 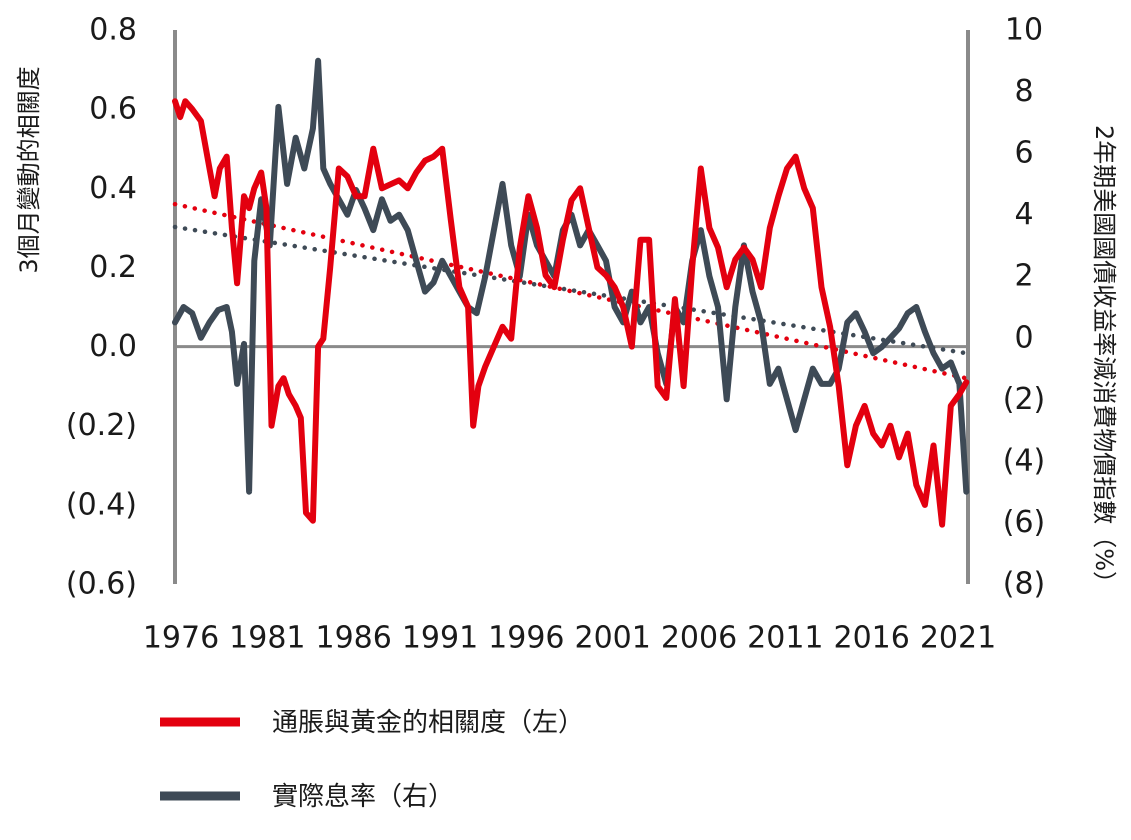 I want to click on right-tick-label: (8), so click(x=1024, y=584).